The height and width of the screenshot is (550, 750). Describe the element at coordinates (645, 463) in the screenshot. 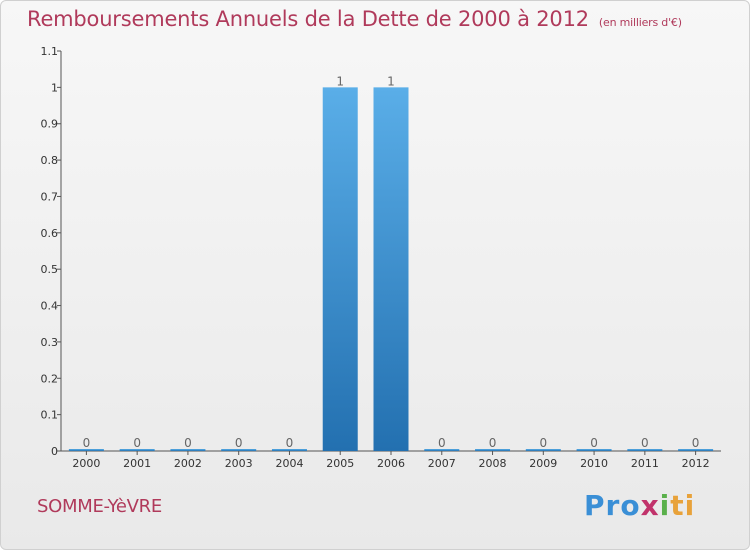

I see `x-tick-label: 2011` at that location.